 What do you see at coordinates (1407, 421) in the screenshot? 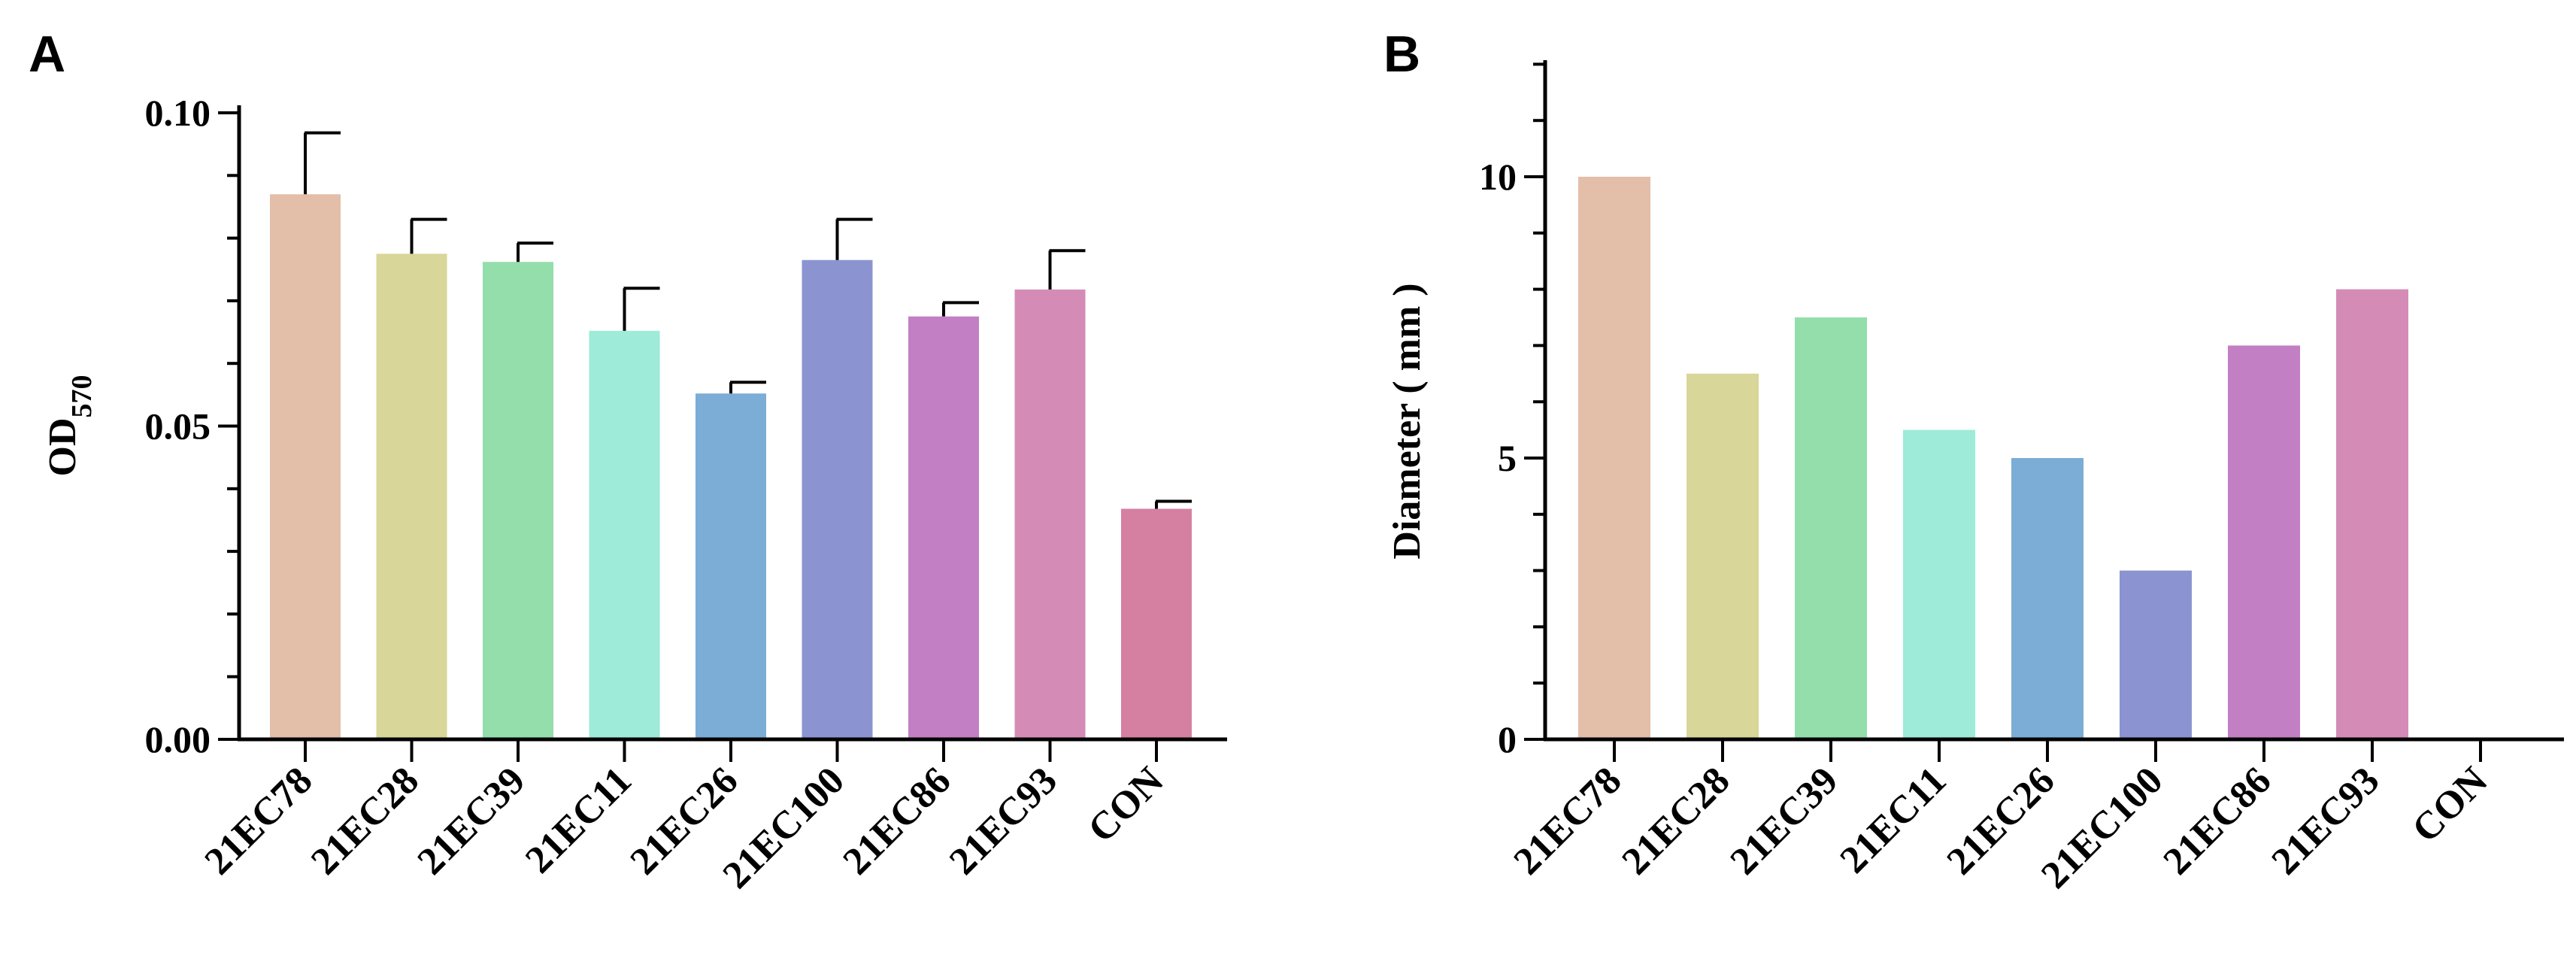
I see `y-axis-title: Diameter ( mm )` at bounding box center [1407, 421].